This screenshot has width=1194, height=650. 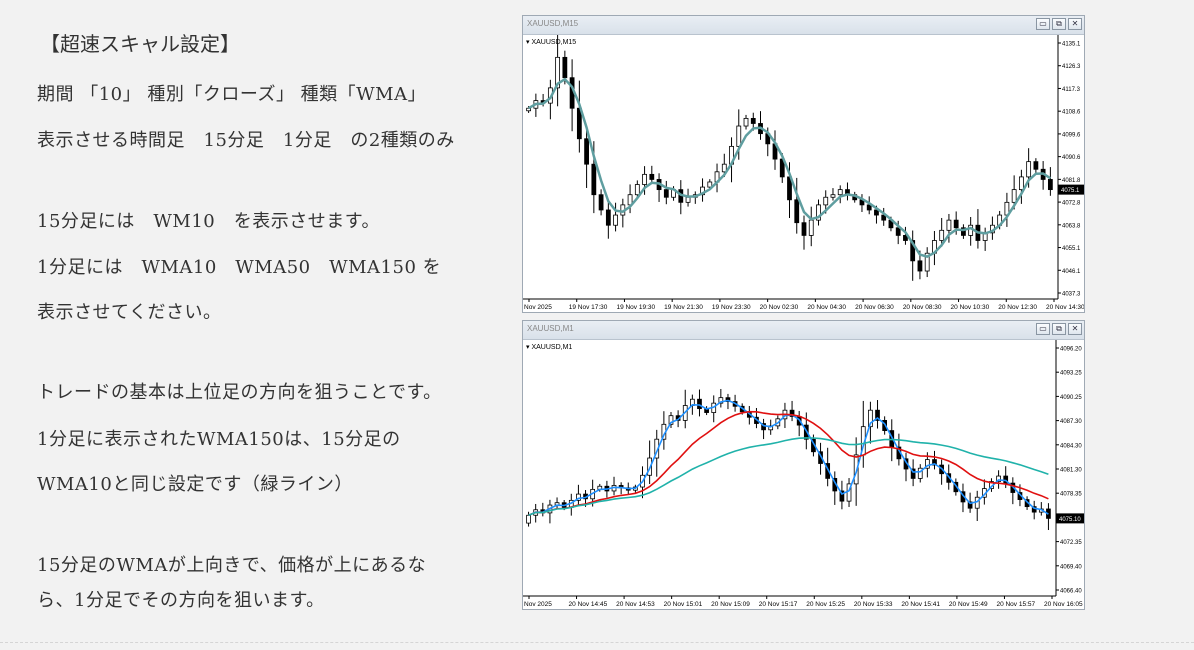 I want to click on price-tick-label: 4090.6, so click(x=1071, y=158).